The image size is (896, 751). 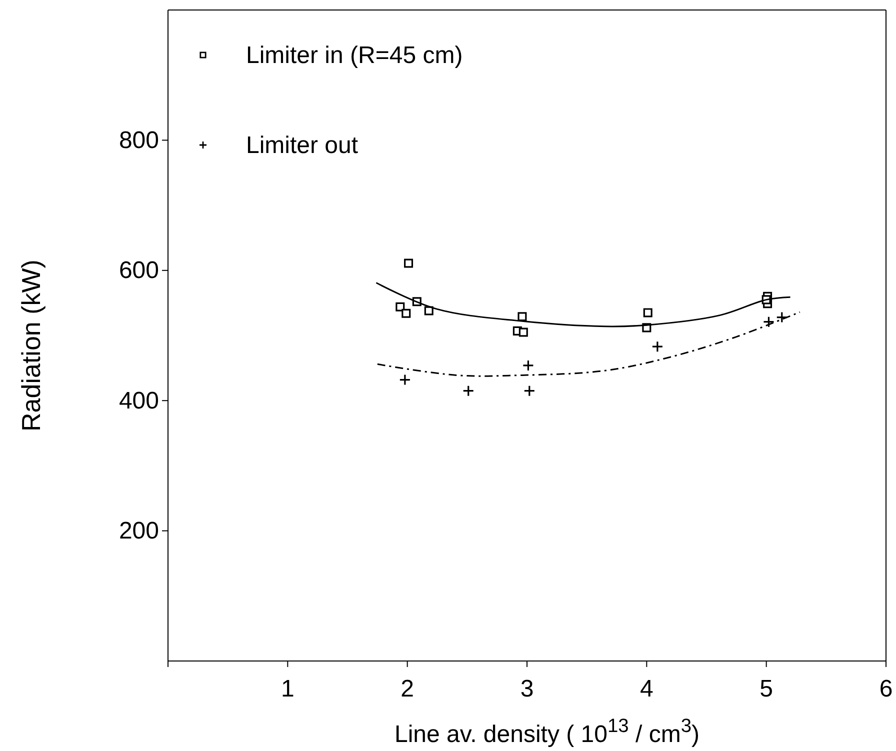 I want to click on legend-label: Limiter out, so click(x=302, y=145).